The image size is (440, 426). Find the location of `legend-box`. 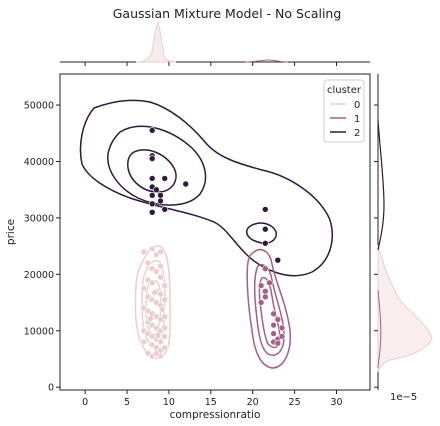

legend-box is located at coordinates (344, 111).